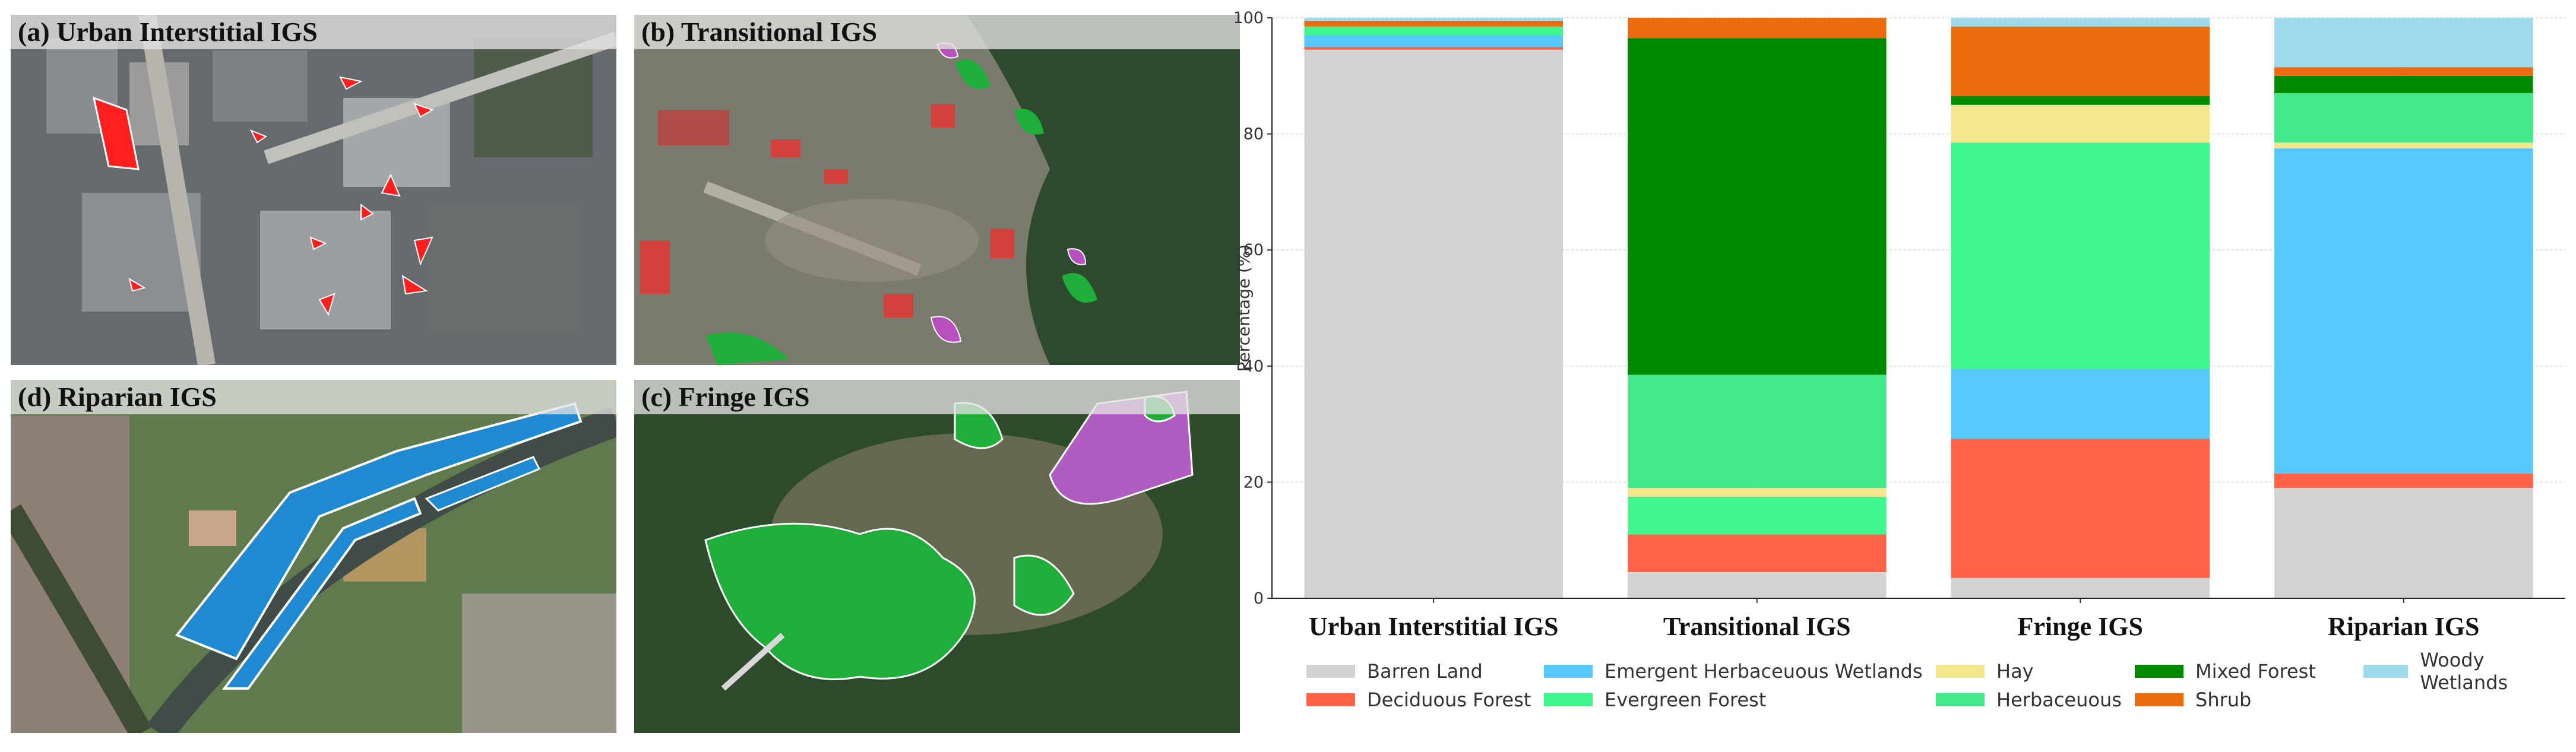 This screenshot has width=2576, height=752. I want to click on riparian-satellite-image, so click(313, 556).